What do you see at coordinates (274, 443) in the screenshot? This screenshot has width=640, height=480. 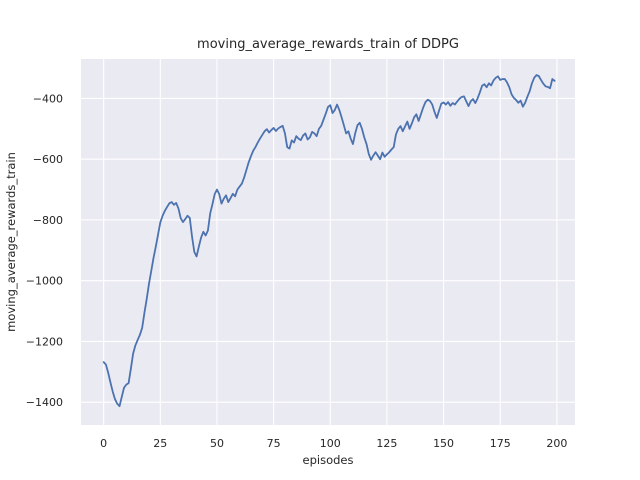 I see `x-tick-label: 75` at bounding box center [274, 443].